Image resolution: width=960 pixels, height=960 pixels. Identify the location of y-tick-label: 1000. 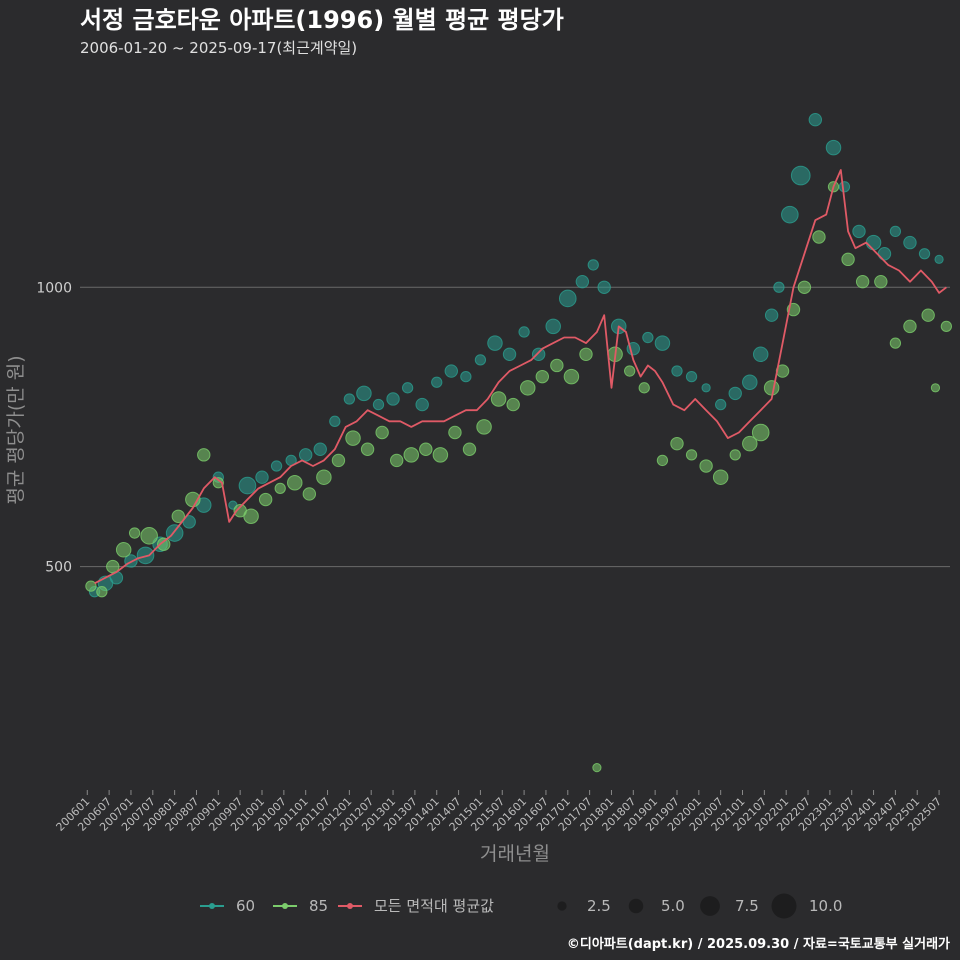
(54, 288).